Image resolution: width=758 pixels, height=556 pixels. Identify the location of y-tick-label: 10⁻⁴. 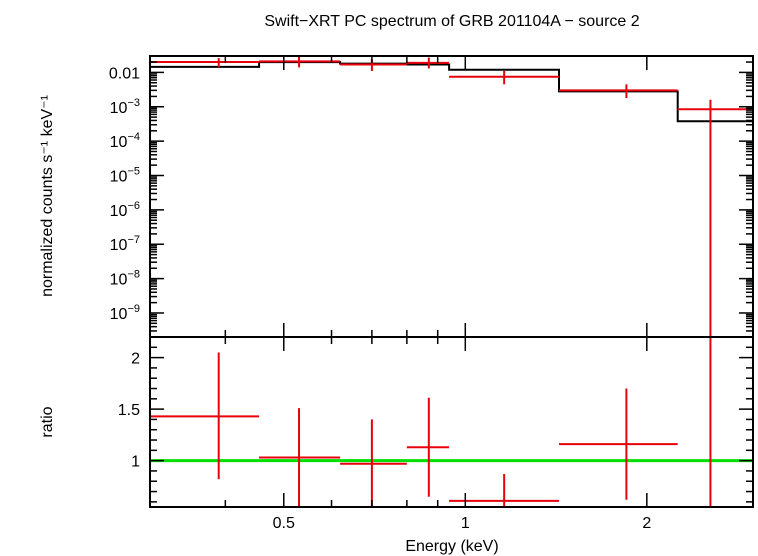
(125, 141).